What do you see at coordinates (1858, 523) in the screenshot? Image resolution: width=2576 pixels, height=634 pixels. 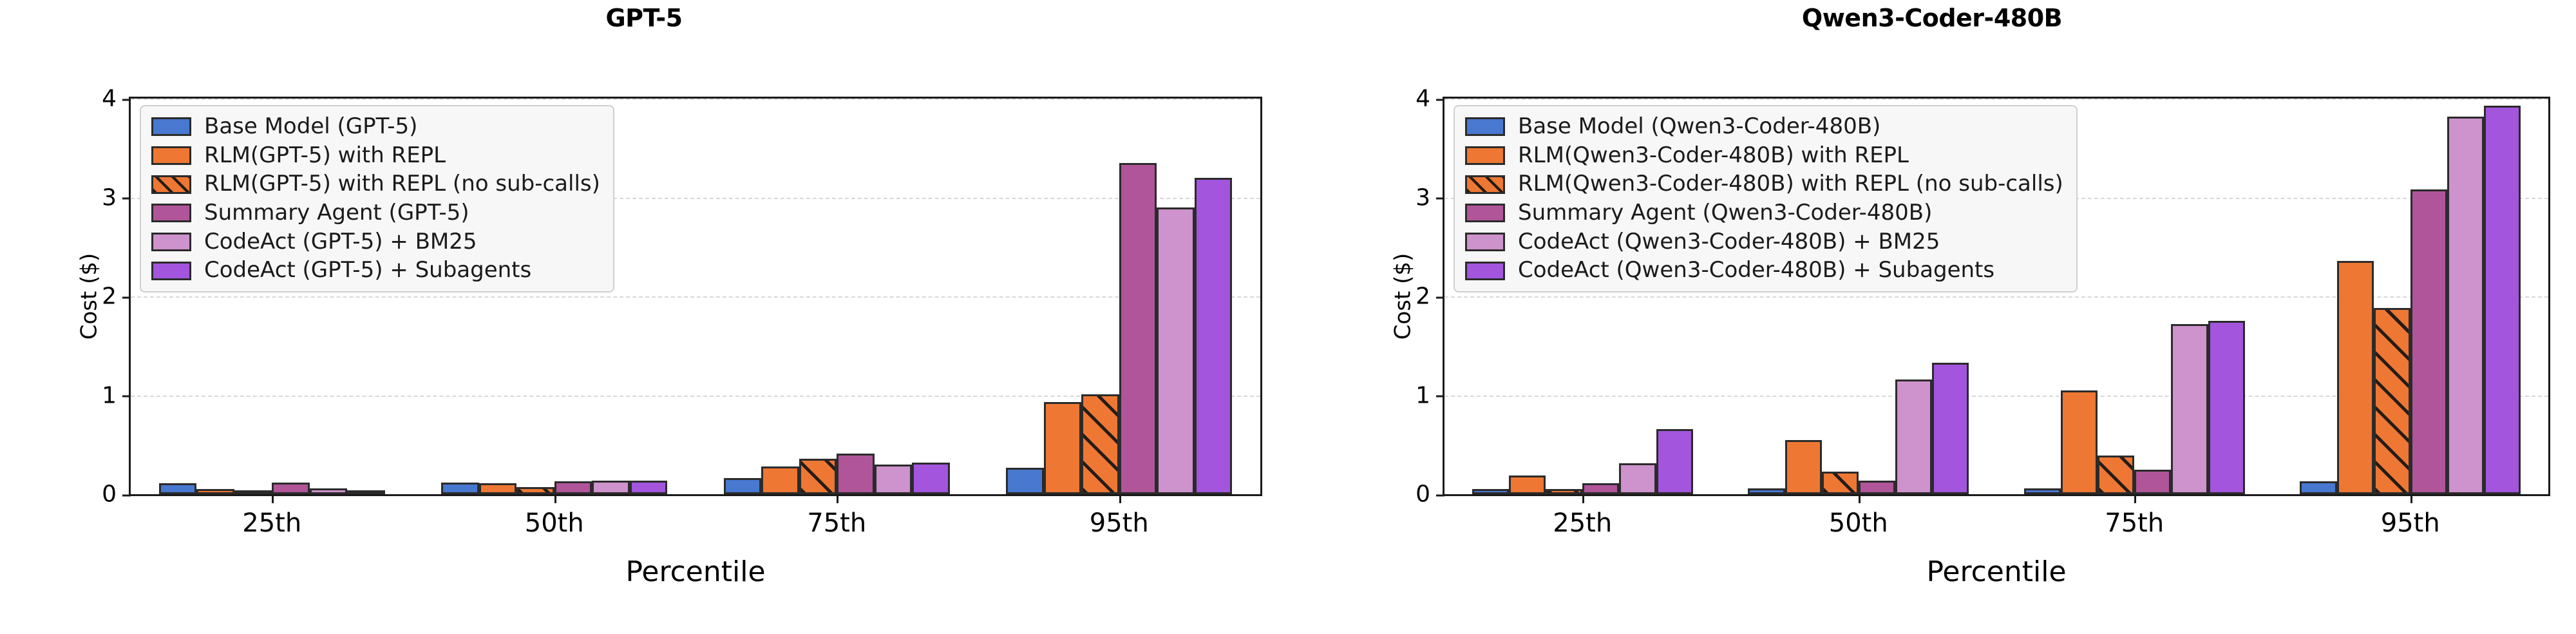 I see `x-axis-tick-label-50th: 50th` at bounding box center [1858, 523].